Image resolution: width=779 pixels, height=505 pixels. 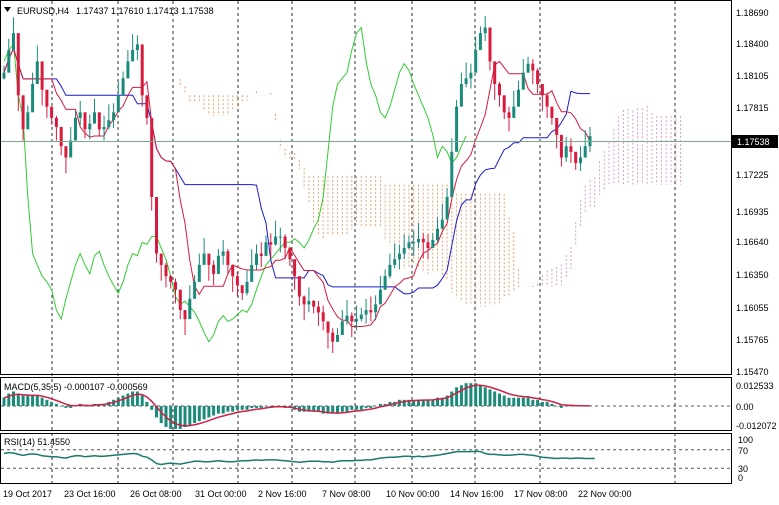 What do you see at coordinates (541, 494) in the screenshot?
I see `time-label: 17 Nov 08:00` at bounding box center [541, 494].